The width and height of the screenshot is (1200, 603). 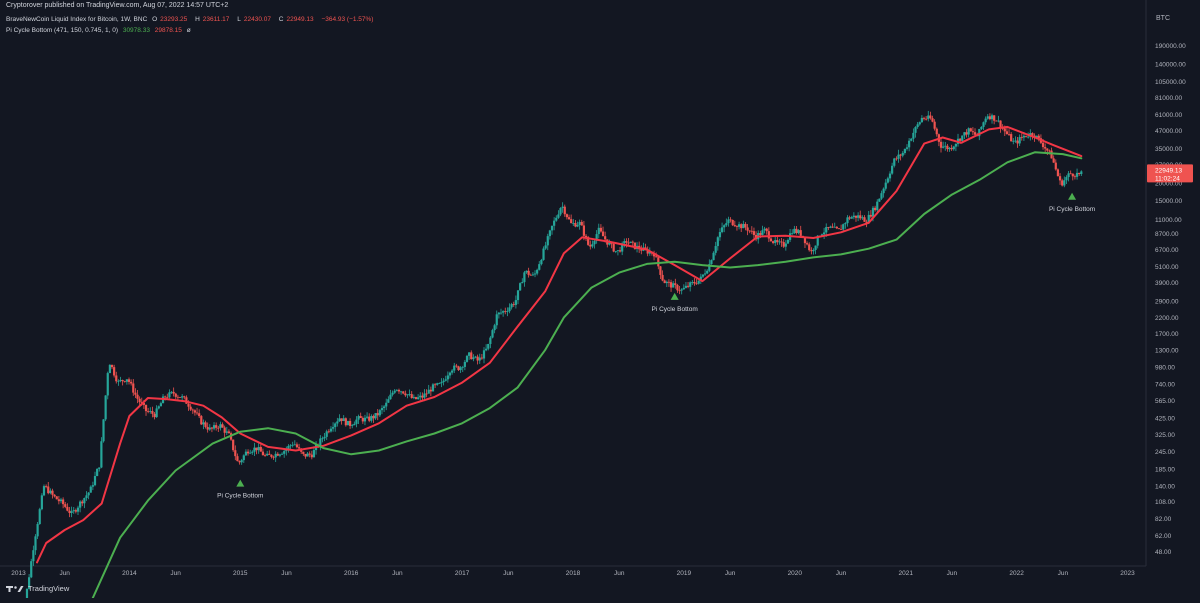 I want to click on ohlc-l: L 22430.07, so click(x=255, y=19).